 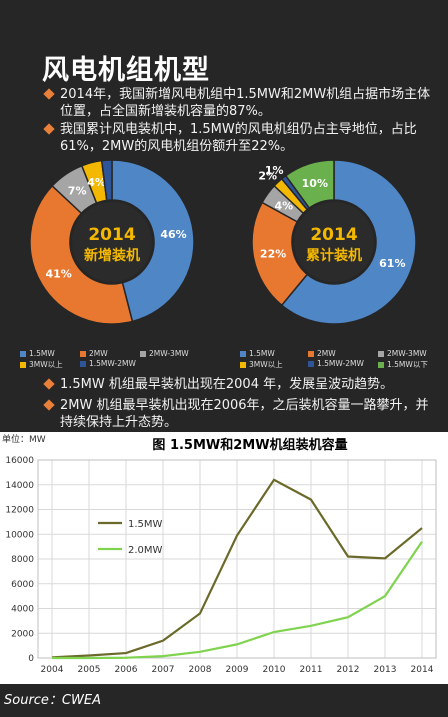 What do you see at coordinates (52, 670) in the screenshot?
I see `x-tick-label: 2004` at bounding box center [52, 670].